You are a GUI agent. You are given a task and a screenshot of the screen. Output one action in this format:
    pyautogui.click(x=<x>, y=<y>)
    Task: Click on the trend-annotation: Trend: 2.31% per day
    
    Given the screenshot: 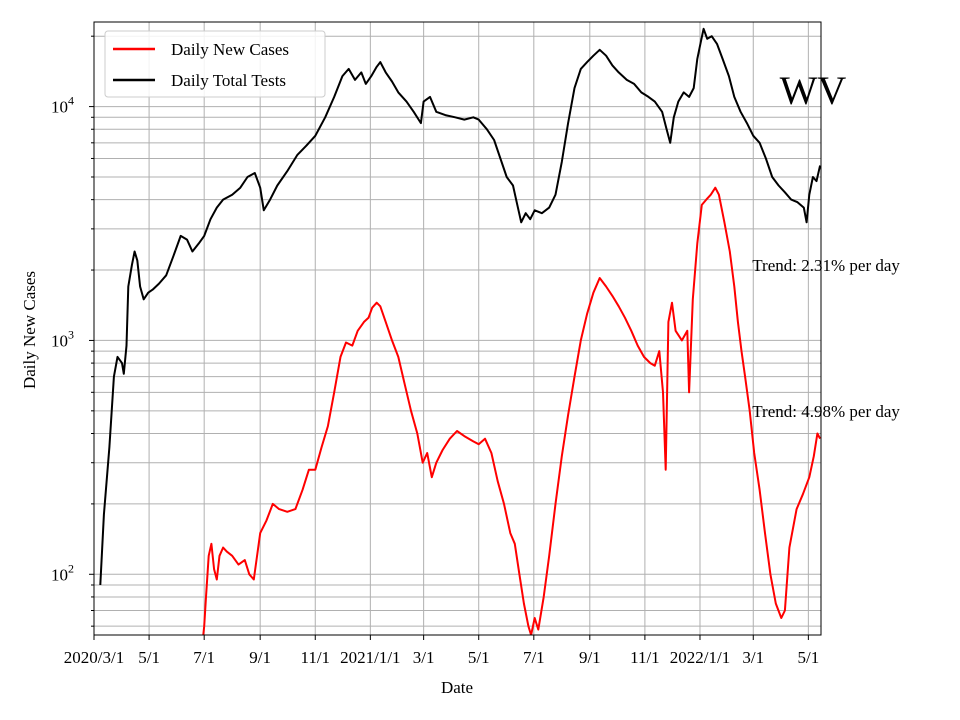 What is the action you would take?
    pyautogui.click(x=826, y=265)
    